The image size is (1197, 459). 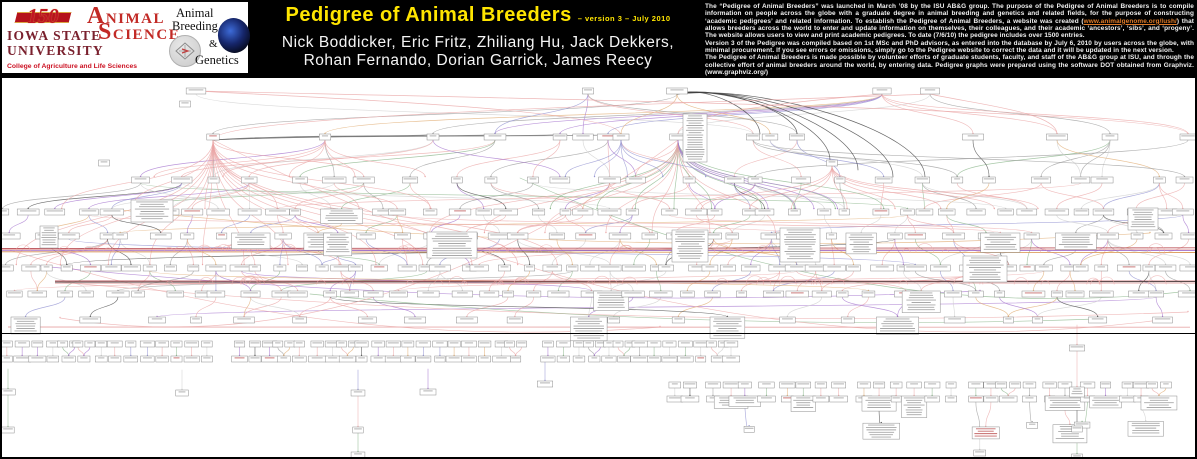 I want to click on version-label: – version 3 – July 2010, so click(x=624, y=18).